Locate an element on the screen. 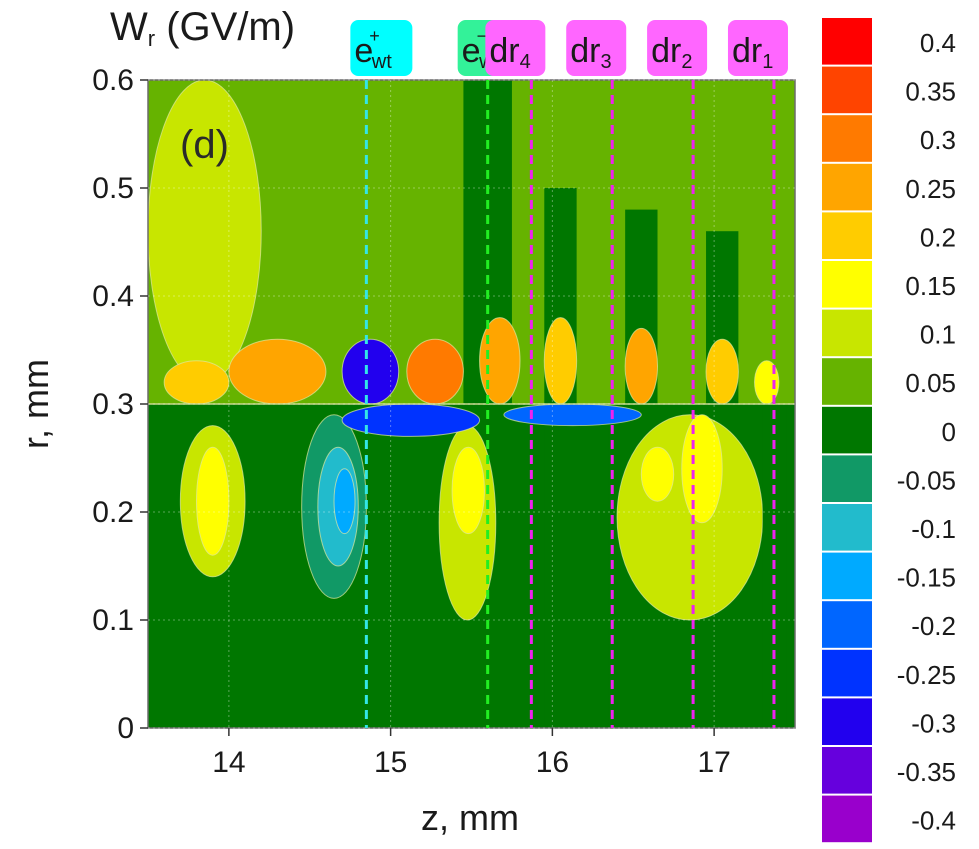 This screenshot has height=849, width=979. y-tick-label: 0.3 is located at coordinates (113, 404).